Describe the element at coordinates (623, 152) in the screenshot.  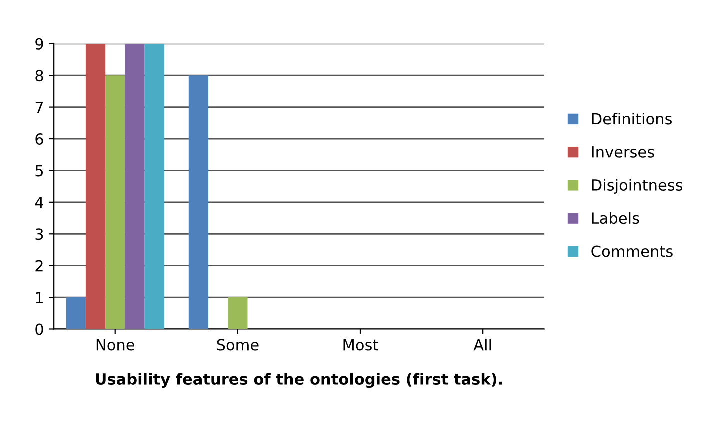
I see `legend-label: Inverses` at that location.